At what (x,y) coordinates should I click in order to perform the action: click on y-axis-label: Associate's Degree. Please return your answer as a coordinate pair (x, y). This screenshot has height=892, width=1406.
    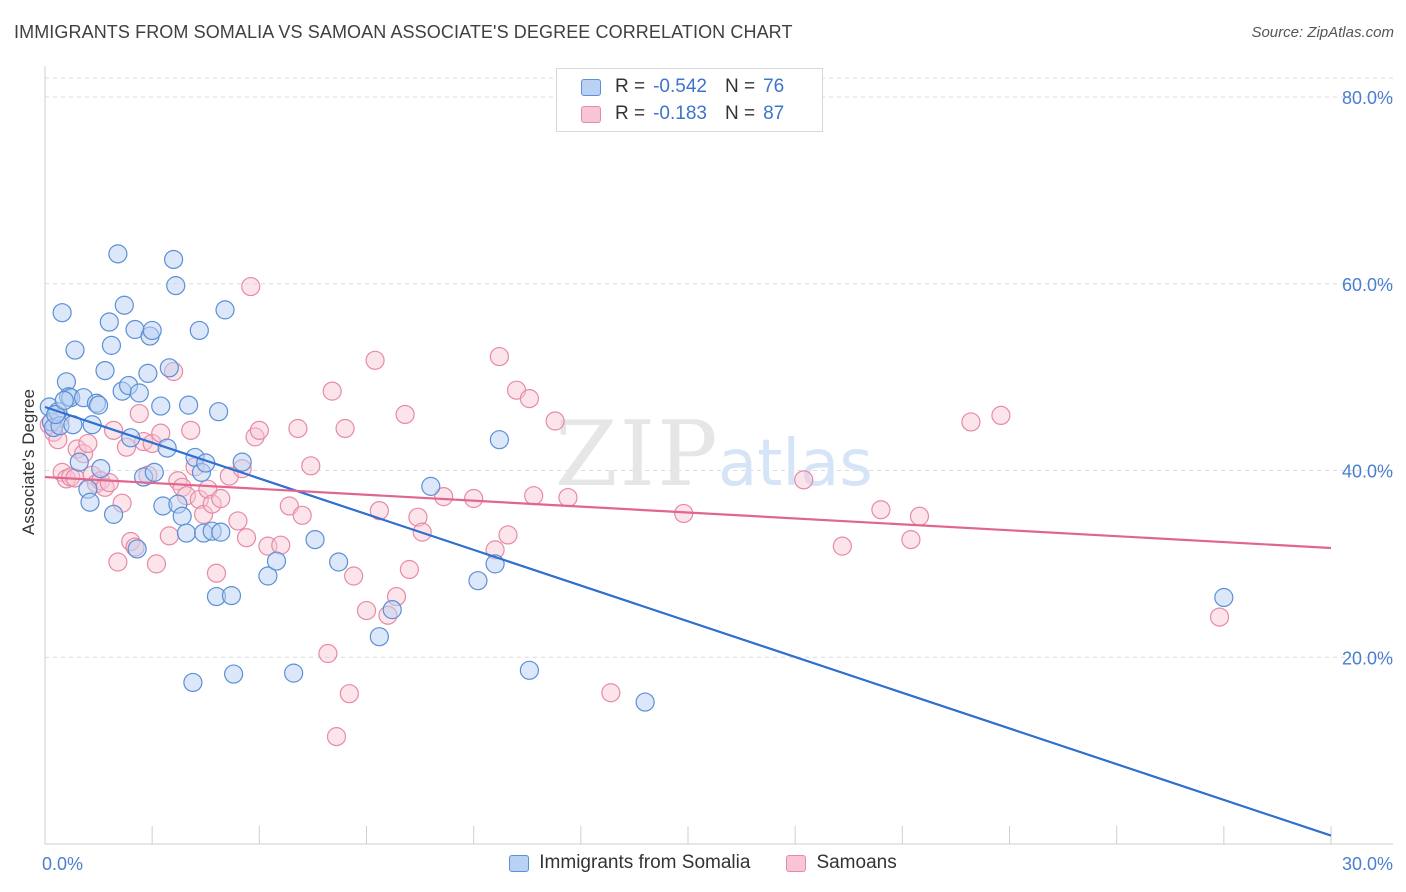
    Looking at the image, I should click on (28, 462).